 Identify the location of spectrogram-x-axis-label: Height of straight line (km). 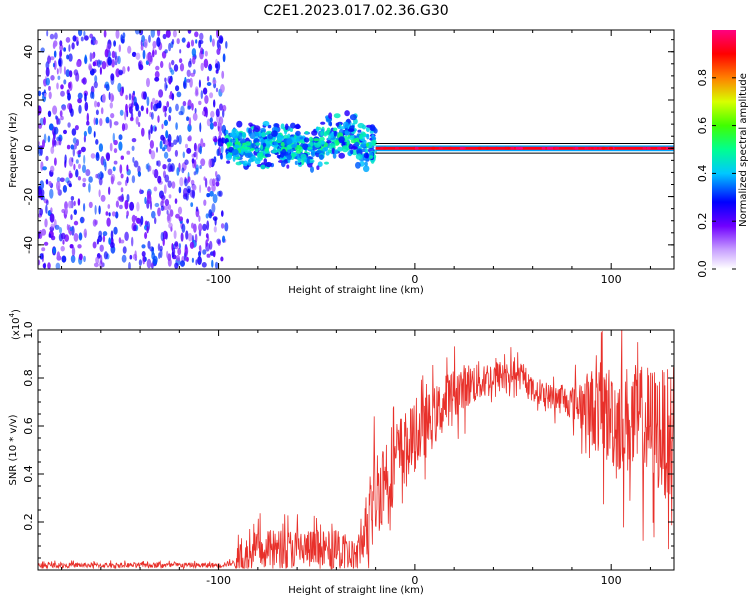
(356, 290).